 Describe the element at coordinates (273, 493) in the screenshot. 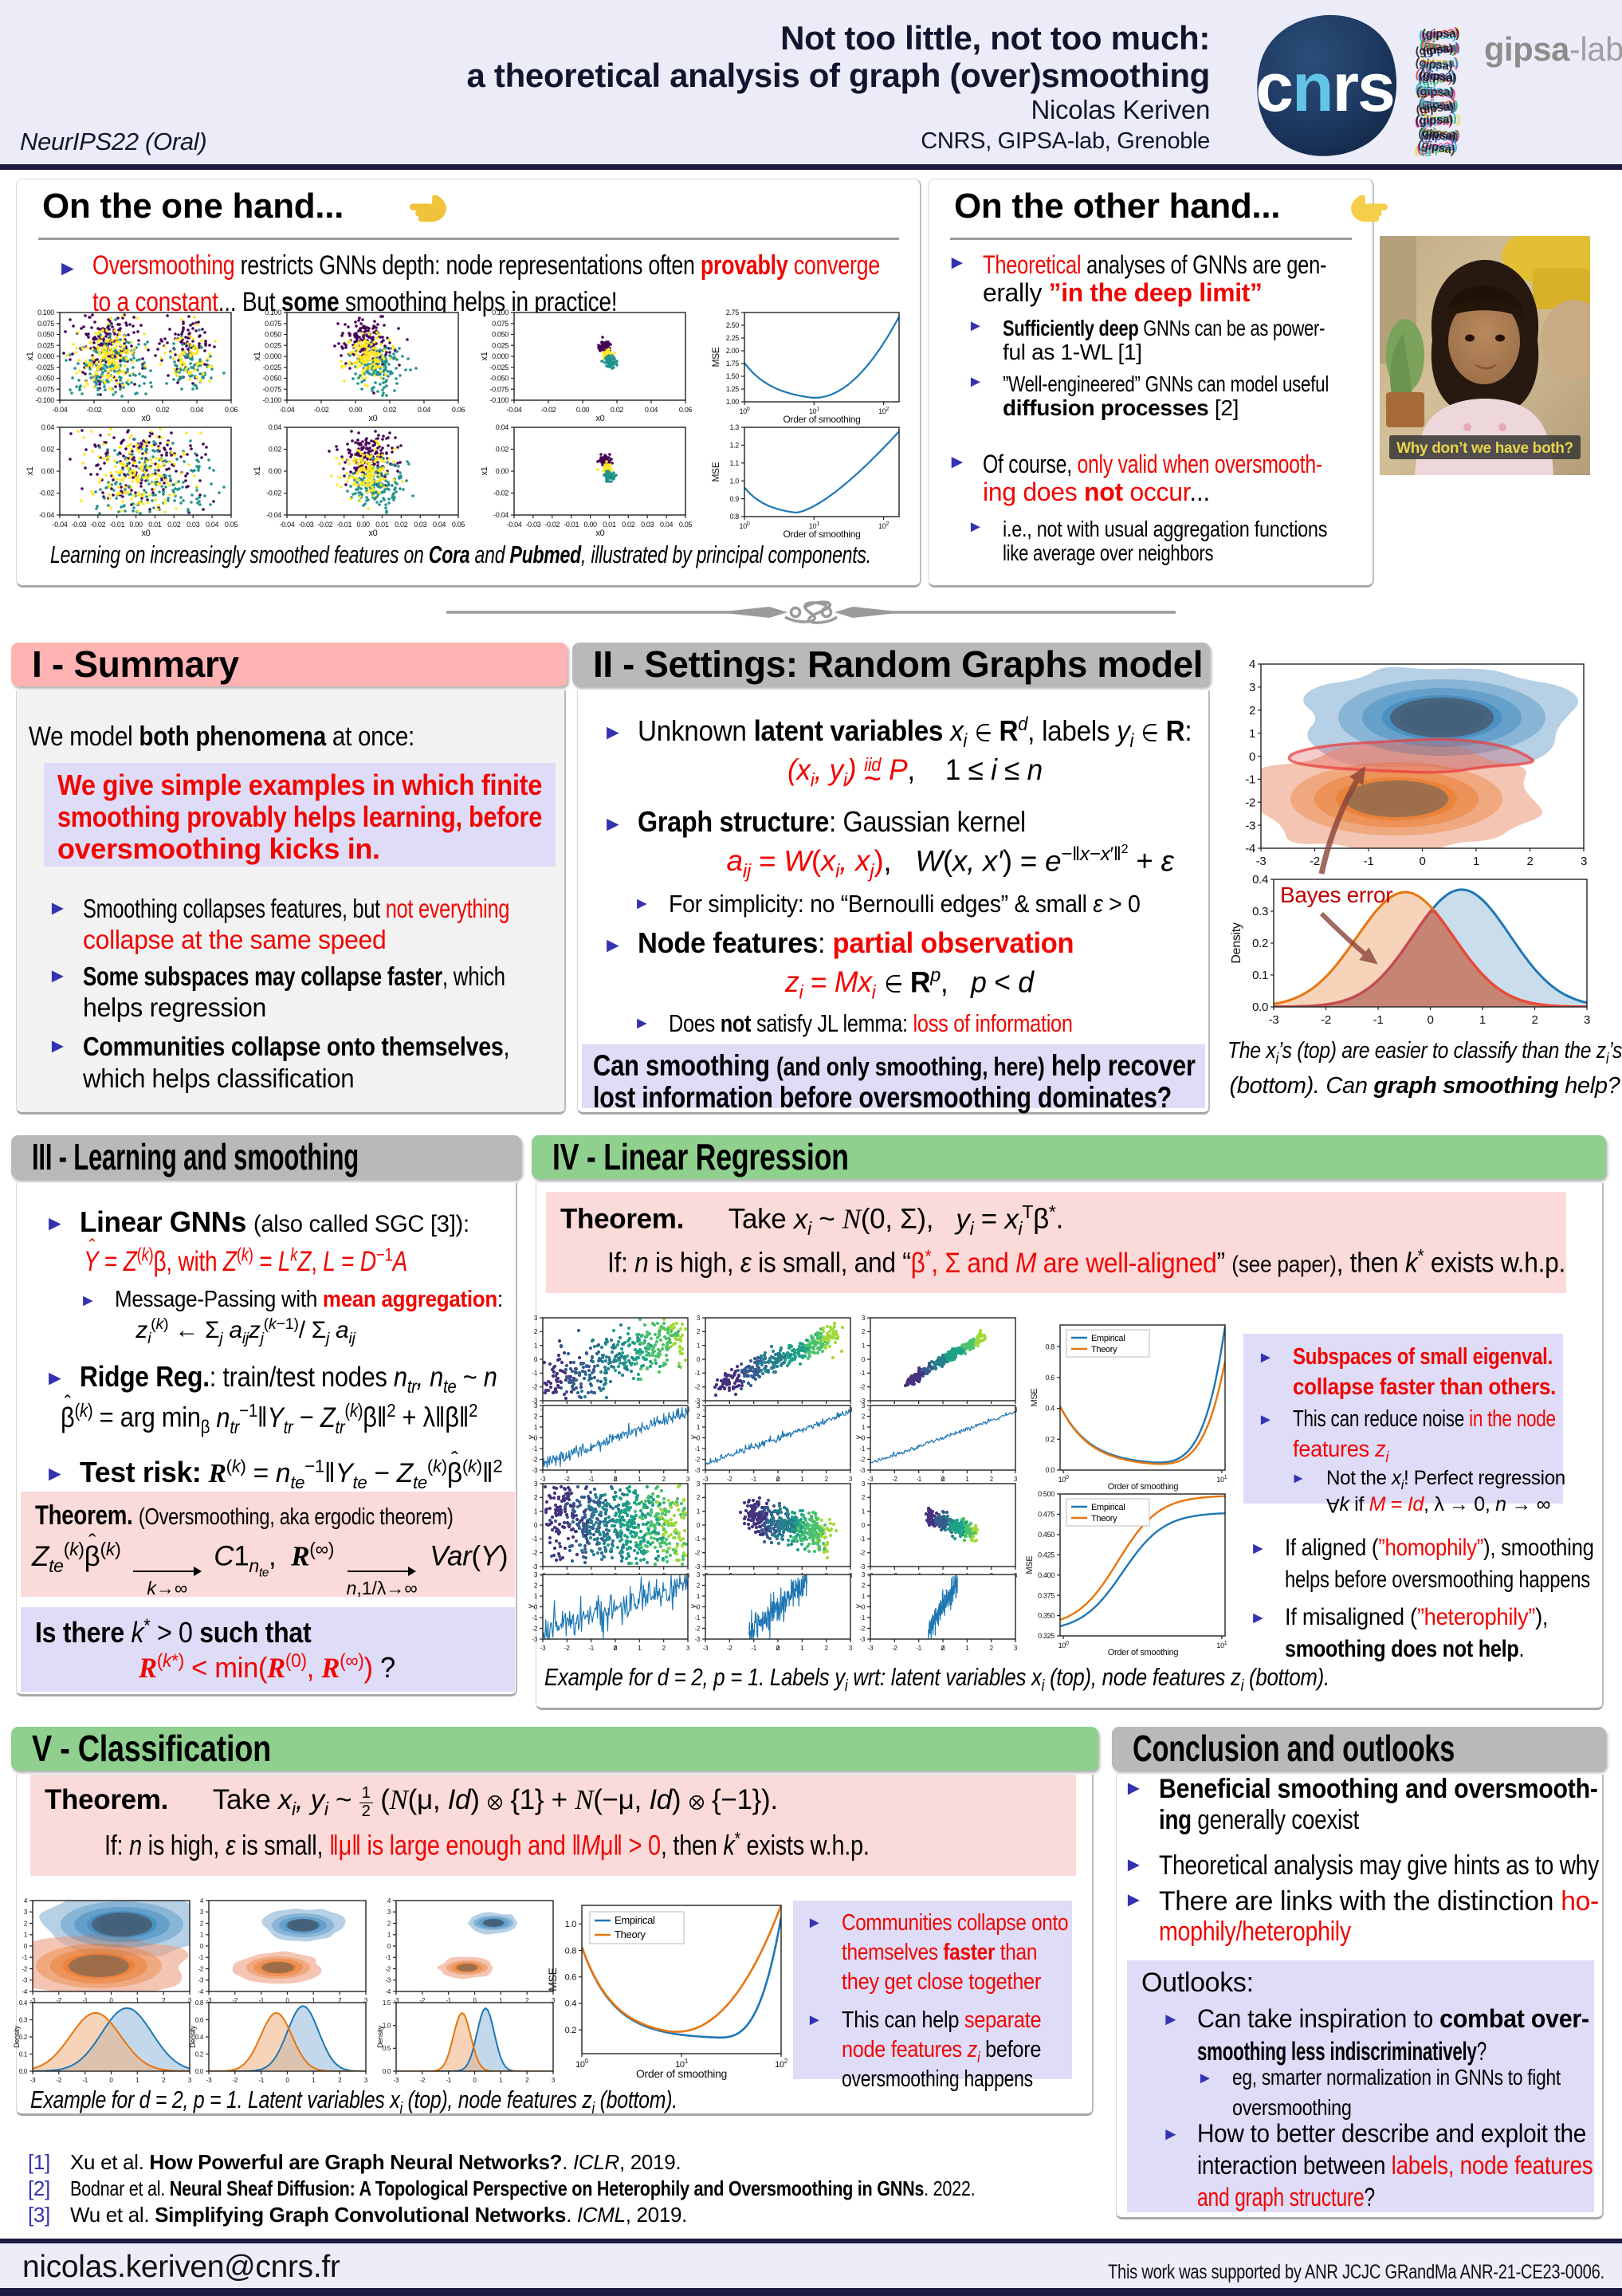

I see `svg-text: -0.02` at that location.